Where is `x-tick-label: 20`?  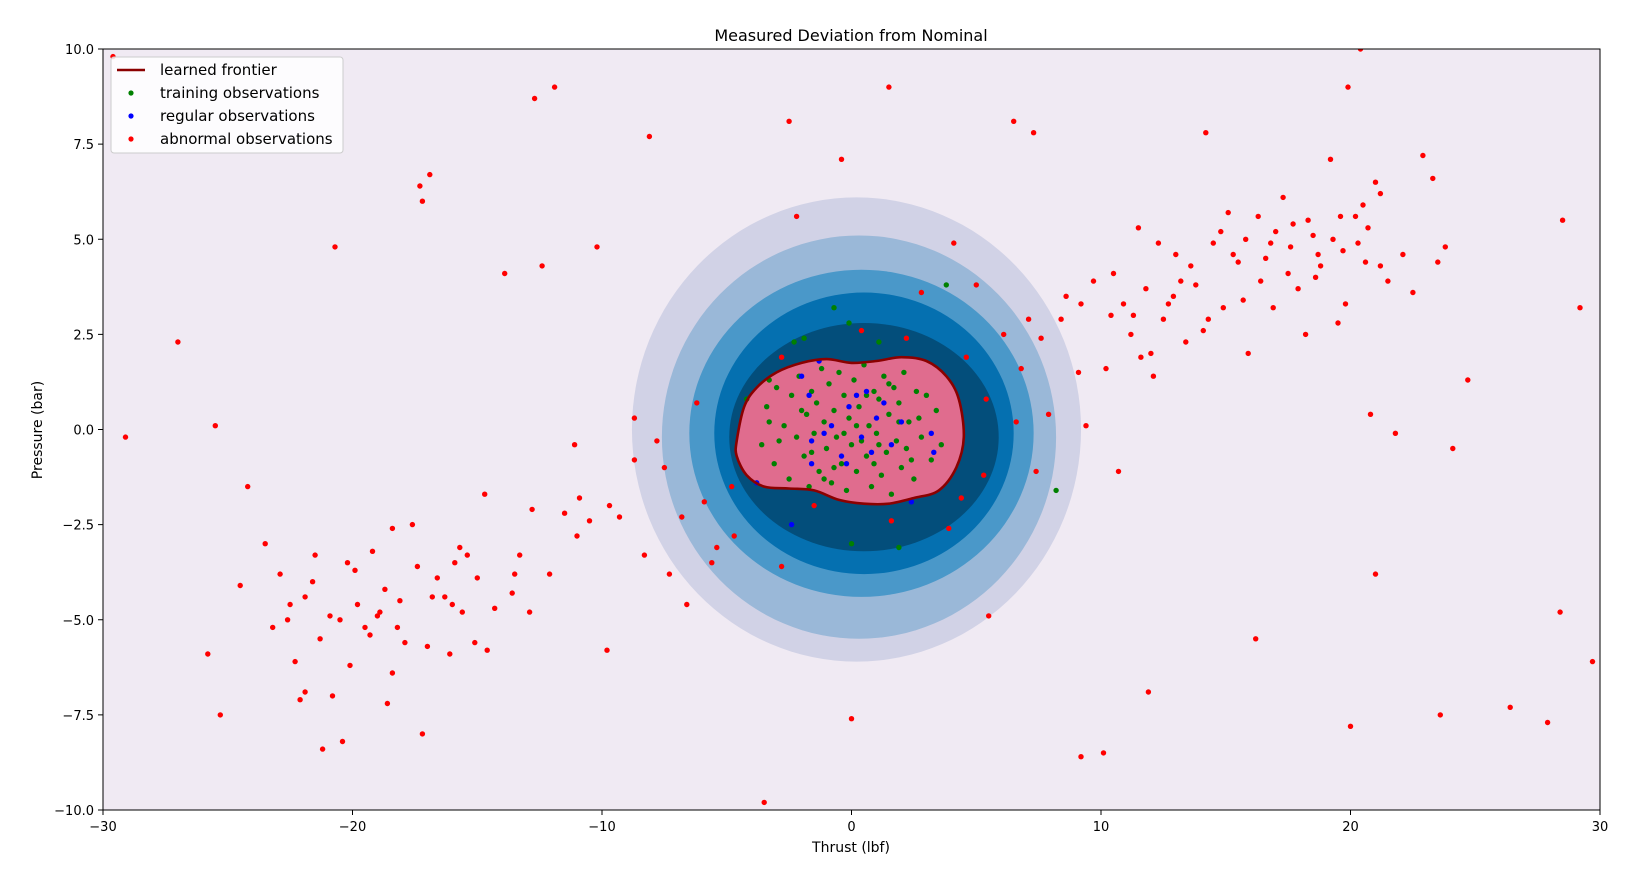 x-tick-label: 20 is located at coordinates (1350, 827).